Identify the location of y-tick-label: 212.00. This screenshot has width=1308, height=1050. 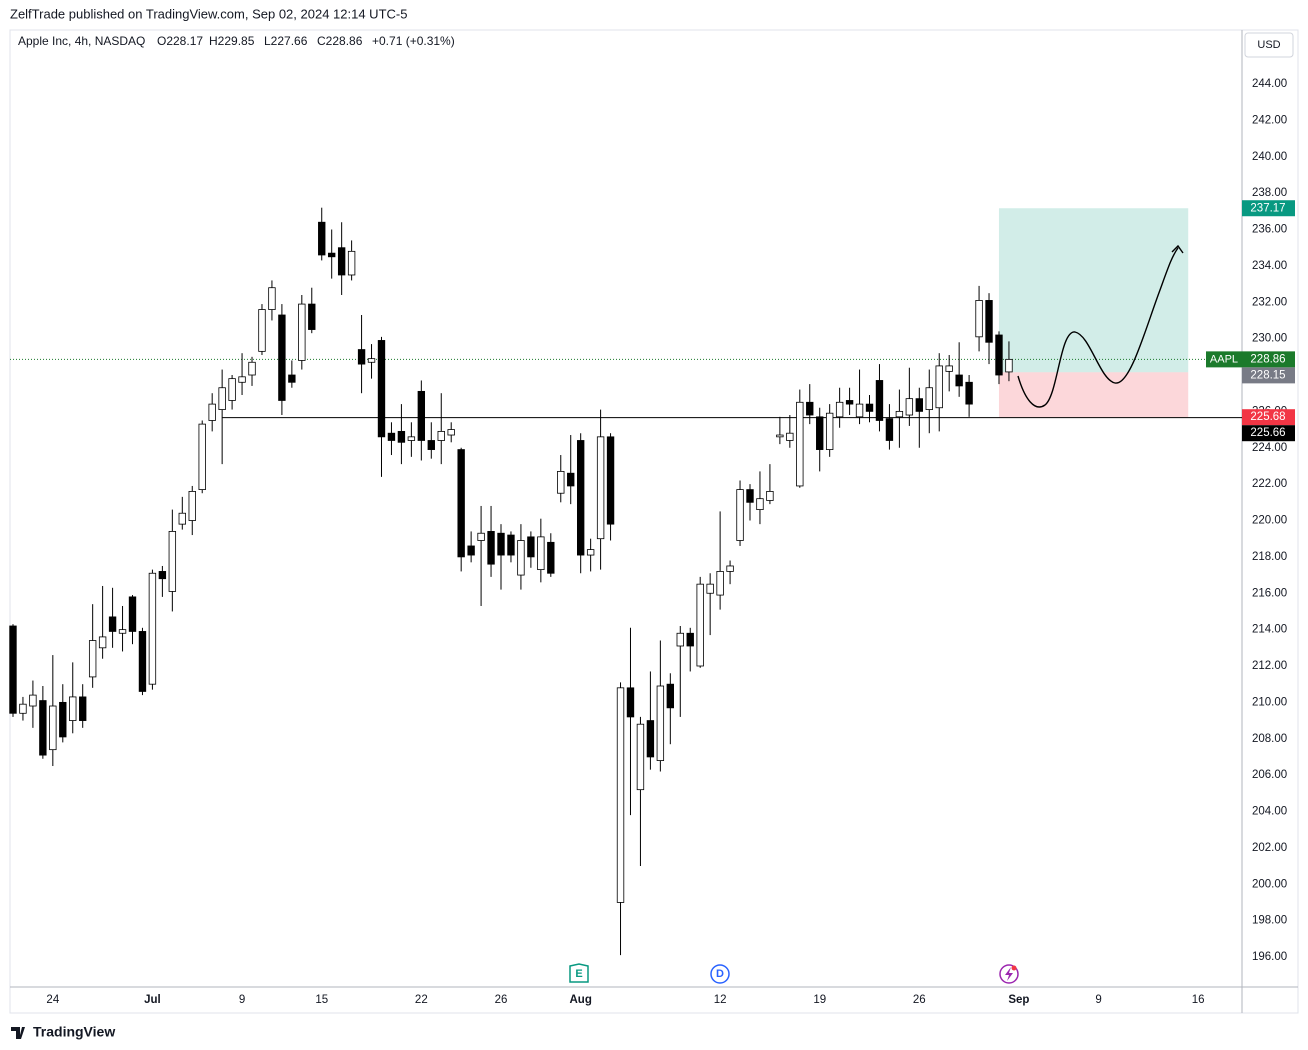
(1269, 666).